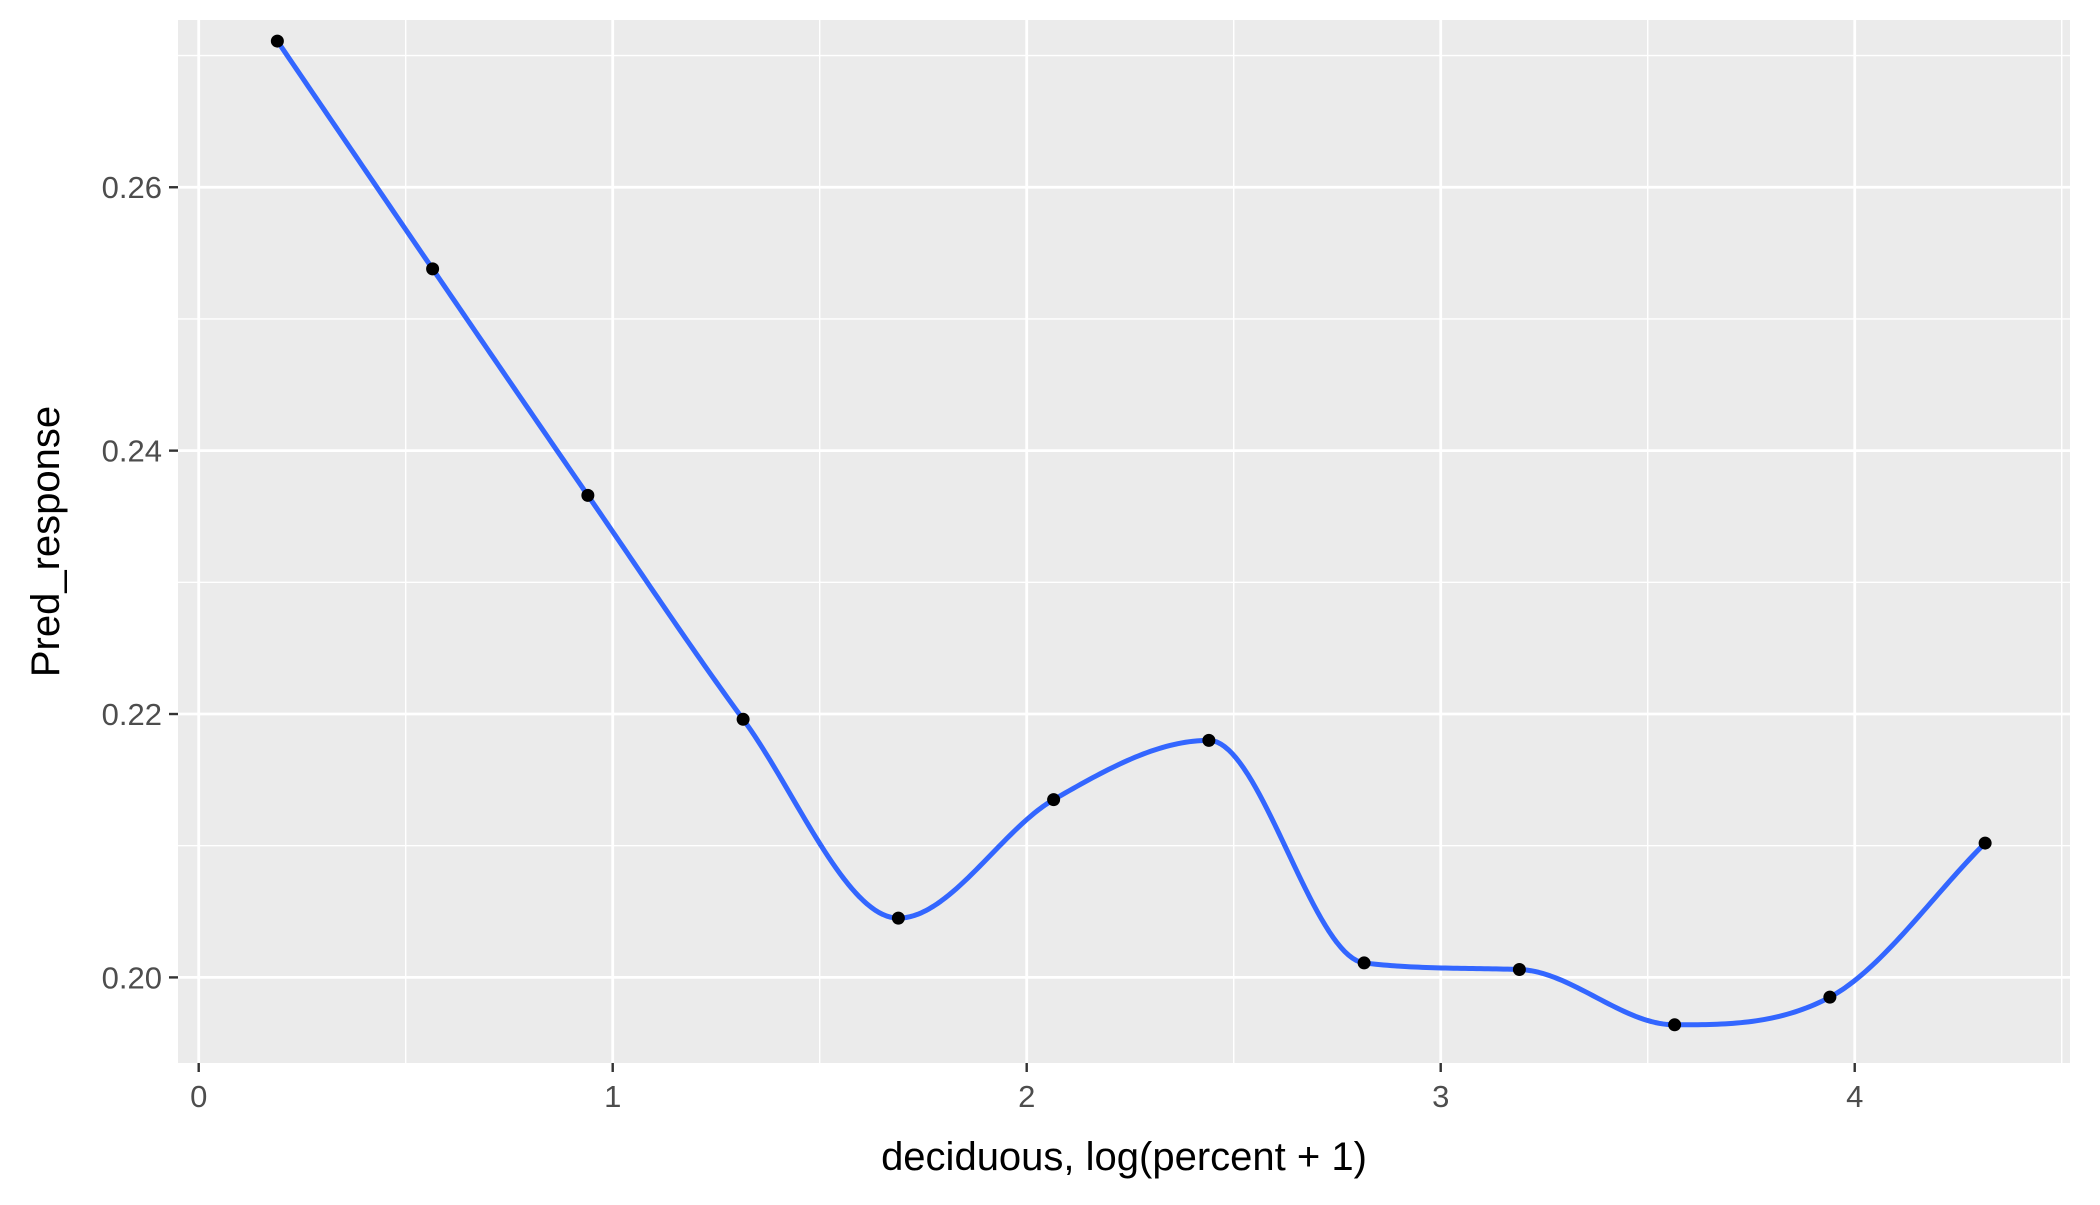 The height and width of the screenshot is (1205, 2100). What do you see at coordinates (132, 187) in the screenshot?
I see `y-tick-label: 0.26` at bounding box center [132, 187].